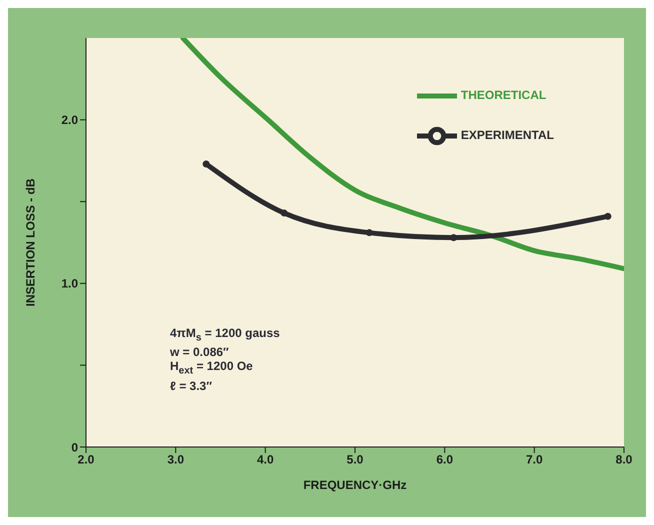 Image resolution: width=654 pixels, height=525 pixels. What do you see at coordinates (175, 459) in the screenshot?
I see `x-tick-label: 3.0` at bounding box center [175, 459].